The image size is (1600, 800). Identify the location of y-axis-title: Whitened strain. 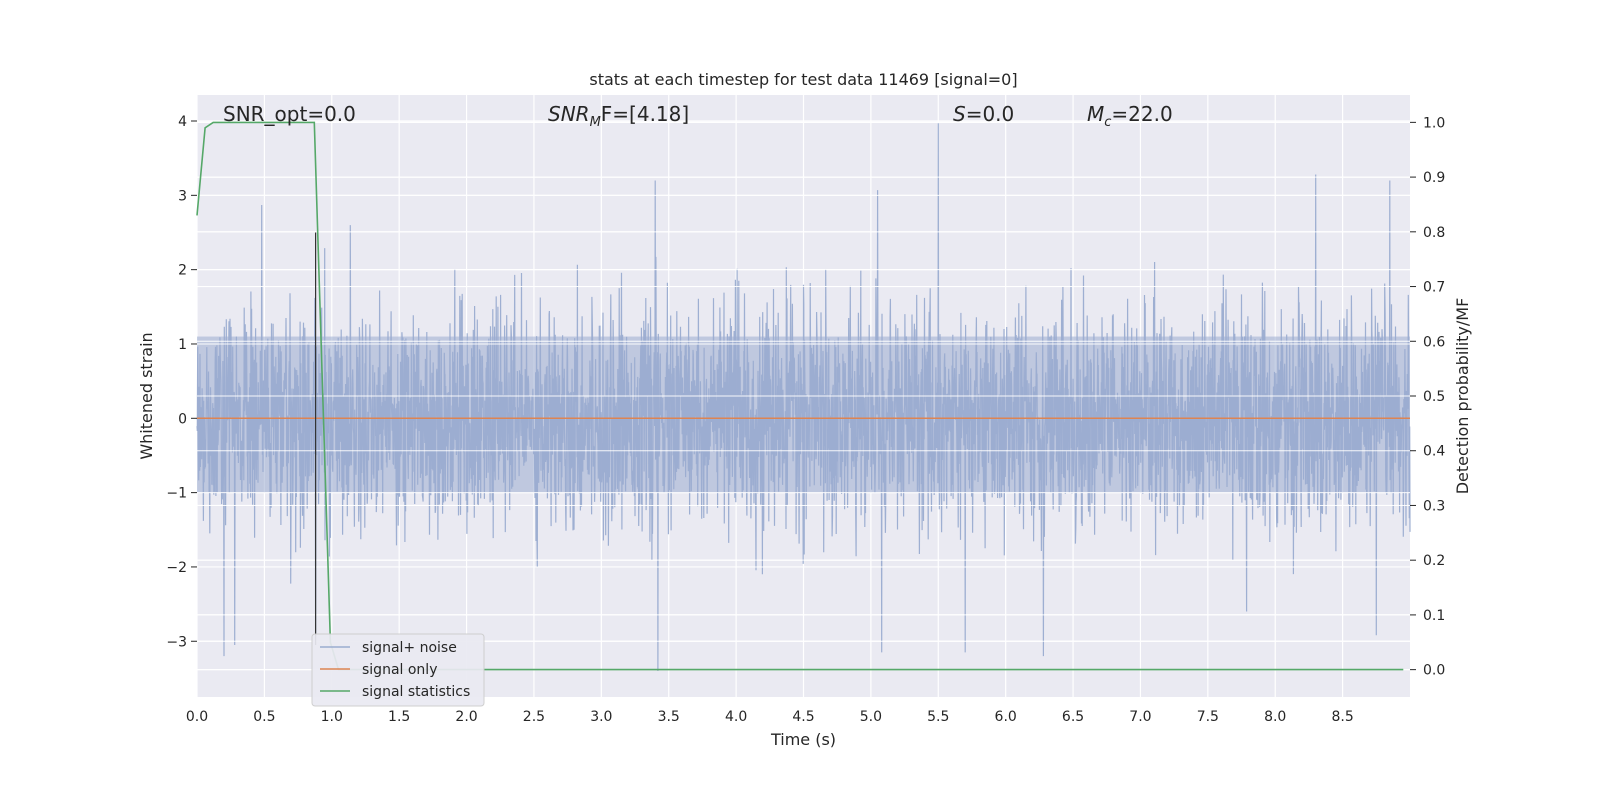
(146, 395).